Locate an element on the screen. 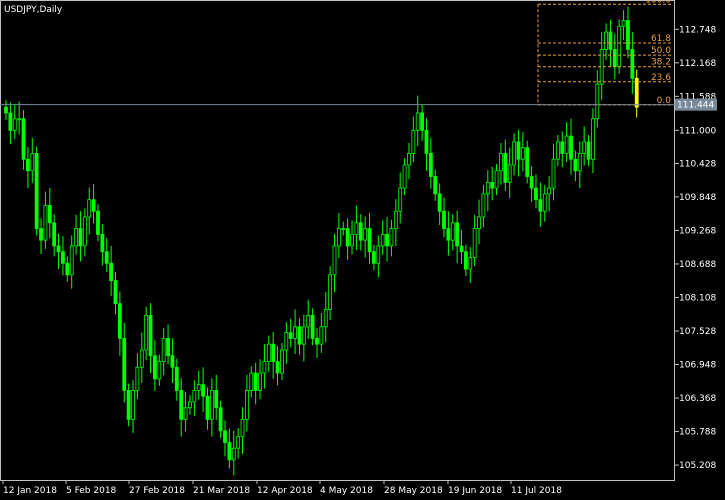 The width and height of the screenshot is (725, 500). current-price-label: 111.444 is located at coordinates (695, 106).